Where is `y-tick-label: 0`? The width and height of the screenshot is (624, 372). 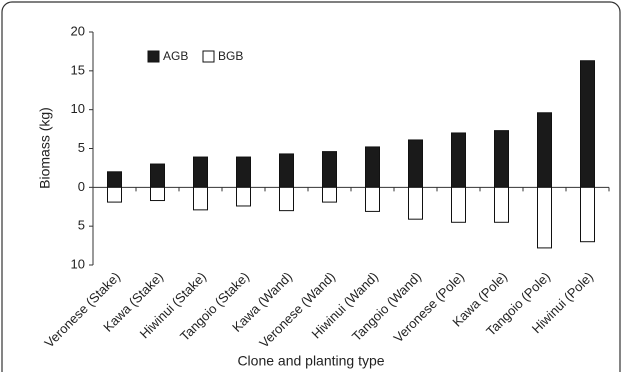
y-tick-label: 0 is located at coordinates (81, 186).